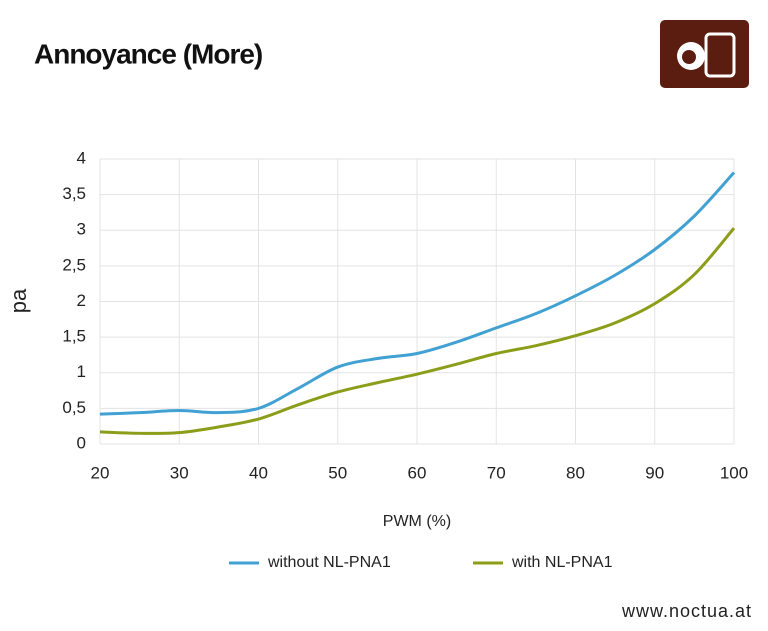 The image size is (768, 631). Describe the element at coordinates (575, 472) in the screenshot. I see `x-tick-label: 80` at that location.